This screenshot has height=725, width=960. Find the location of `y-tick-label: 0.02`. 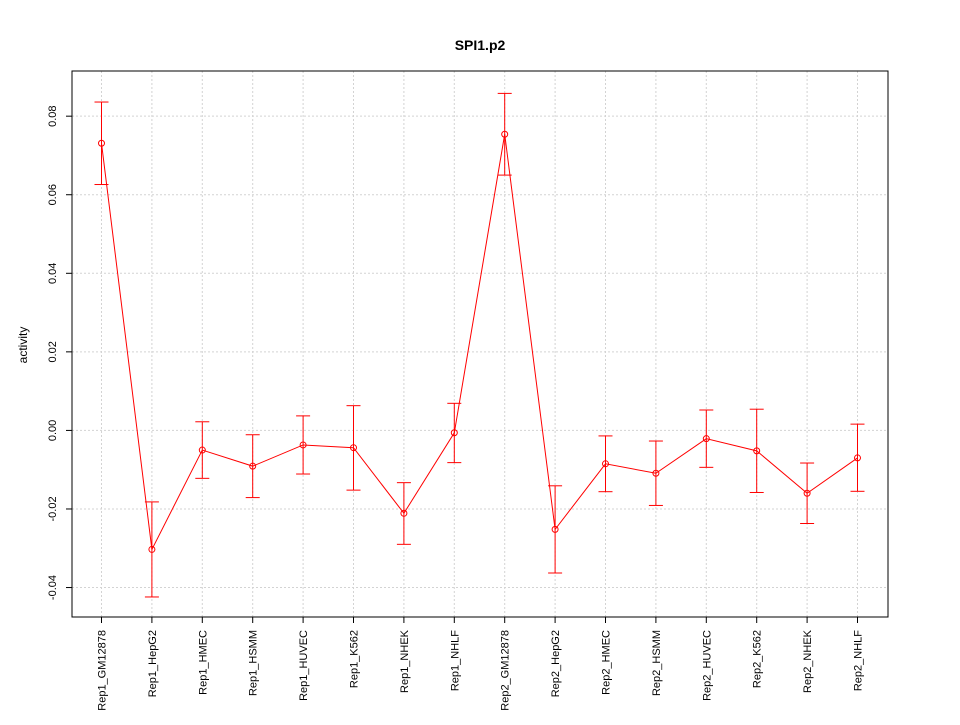

y-tick-label: 0.02 is located at coordinates (53, 351).